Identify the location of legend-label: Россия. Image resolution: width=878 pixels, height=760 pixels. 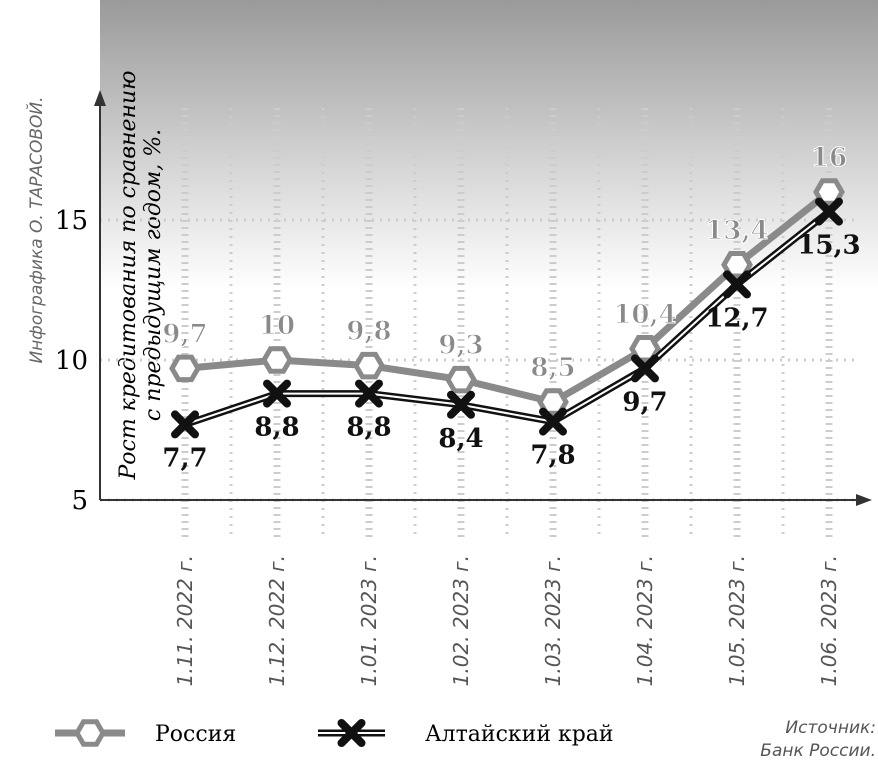
(195, 734).